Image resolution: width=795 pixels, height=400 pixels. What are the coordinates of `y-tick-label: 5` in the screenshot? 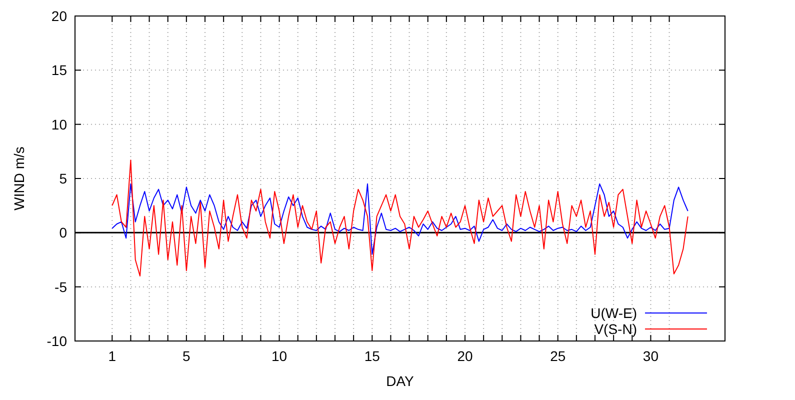 It's located at (63, 178).